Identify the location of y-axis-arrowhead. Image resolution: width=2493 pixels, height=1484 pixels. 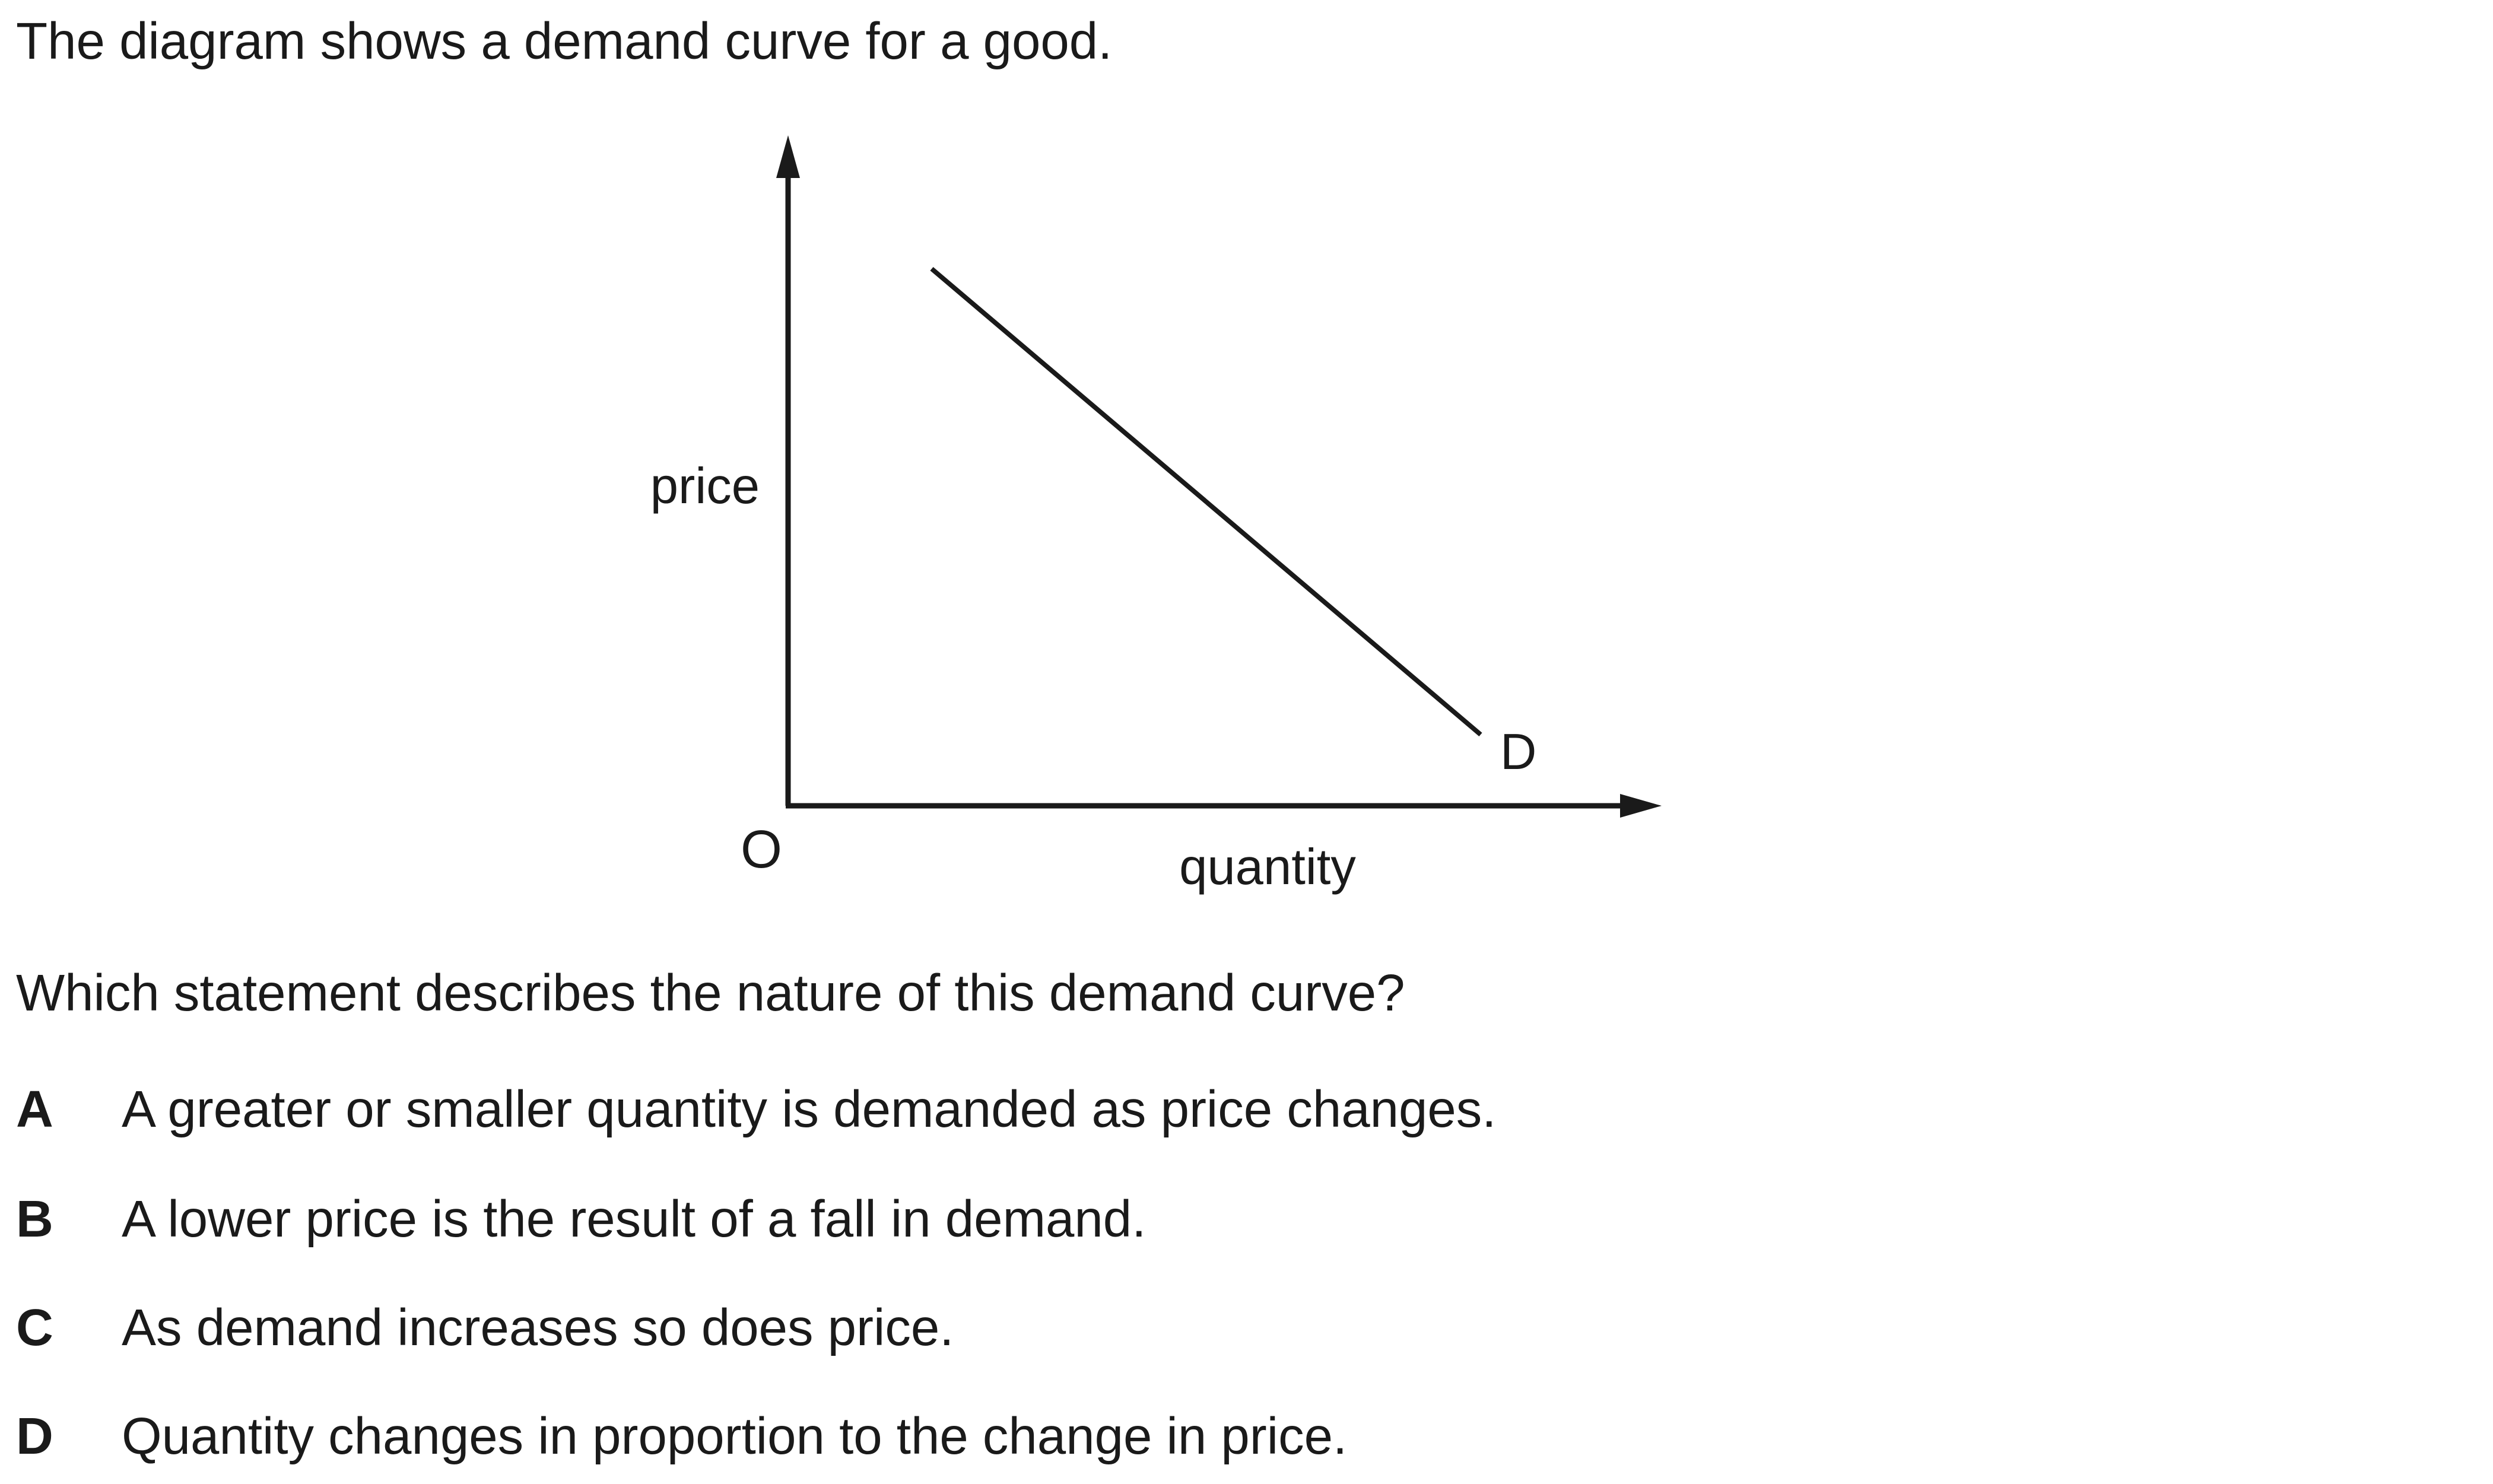
(788, 156).